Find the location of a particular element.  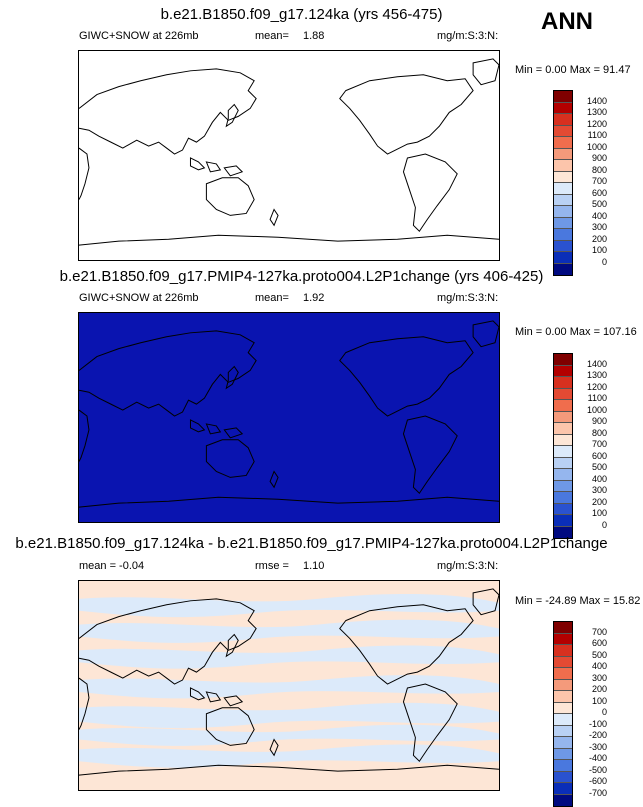

panel1-colorbar is located at coordinates (563, 183).